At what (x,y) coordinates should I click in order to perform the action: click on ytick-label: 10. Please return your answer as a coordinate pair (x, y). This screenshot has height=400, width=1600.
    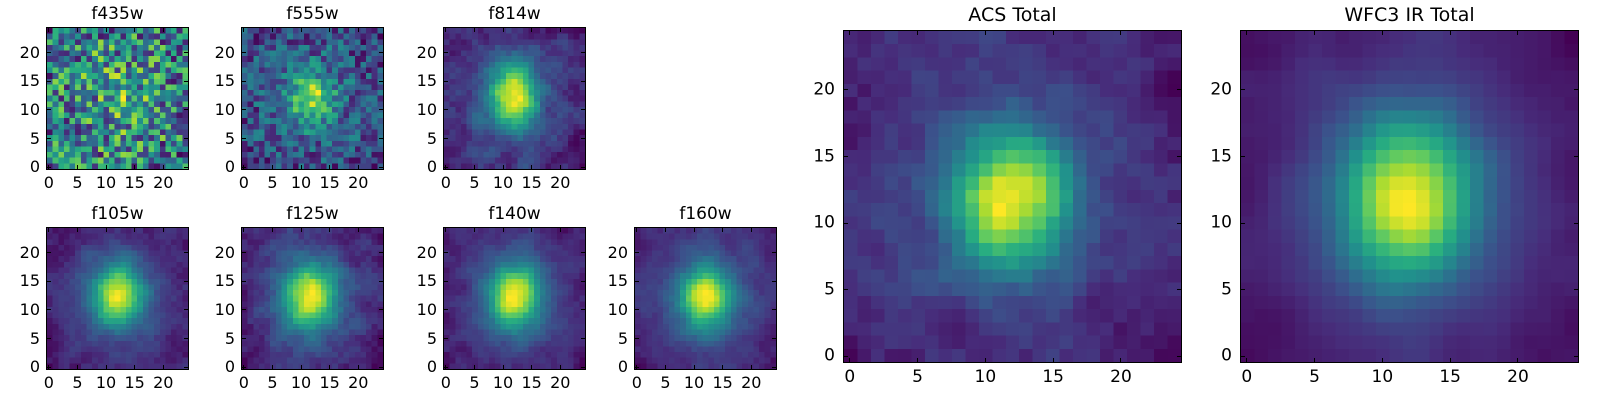
    Looking at the image, I should click on (224, 309).